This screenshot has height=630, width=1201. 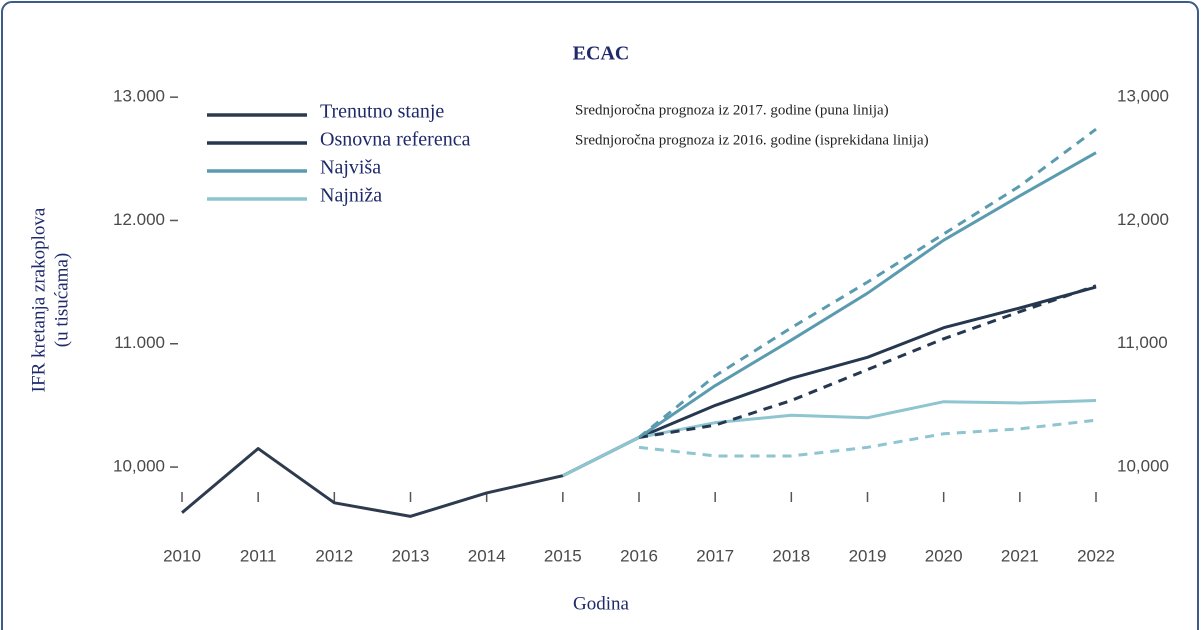 I want to click on legend-label: Najniža, so click(x=351, y=196).